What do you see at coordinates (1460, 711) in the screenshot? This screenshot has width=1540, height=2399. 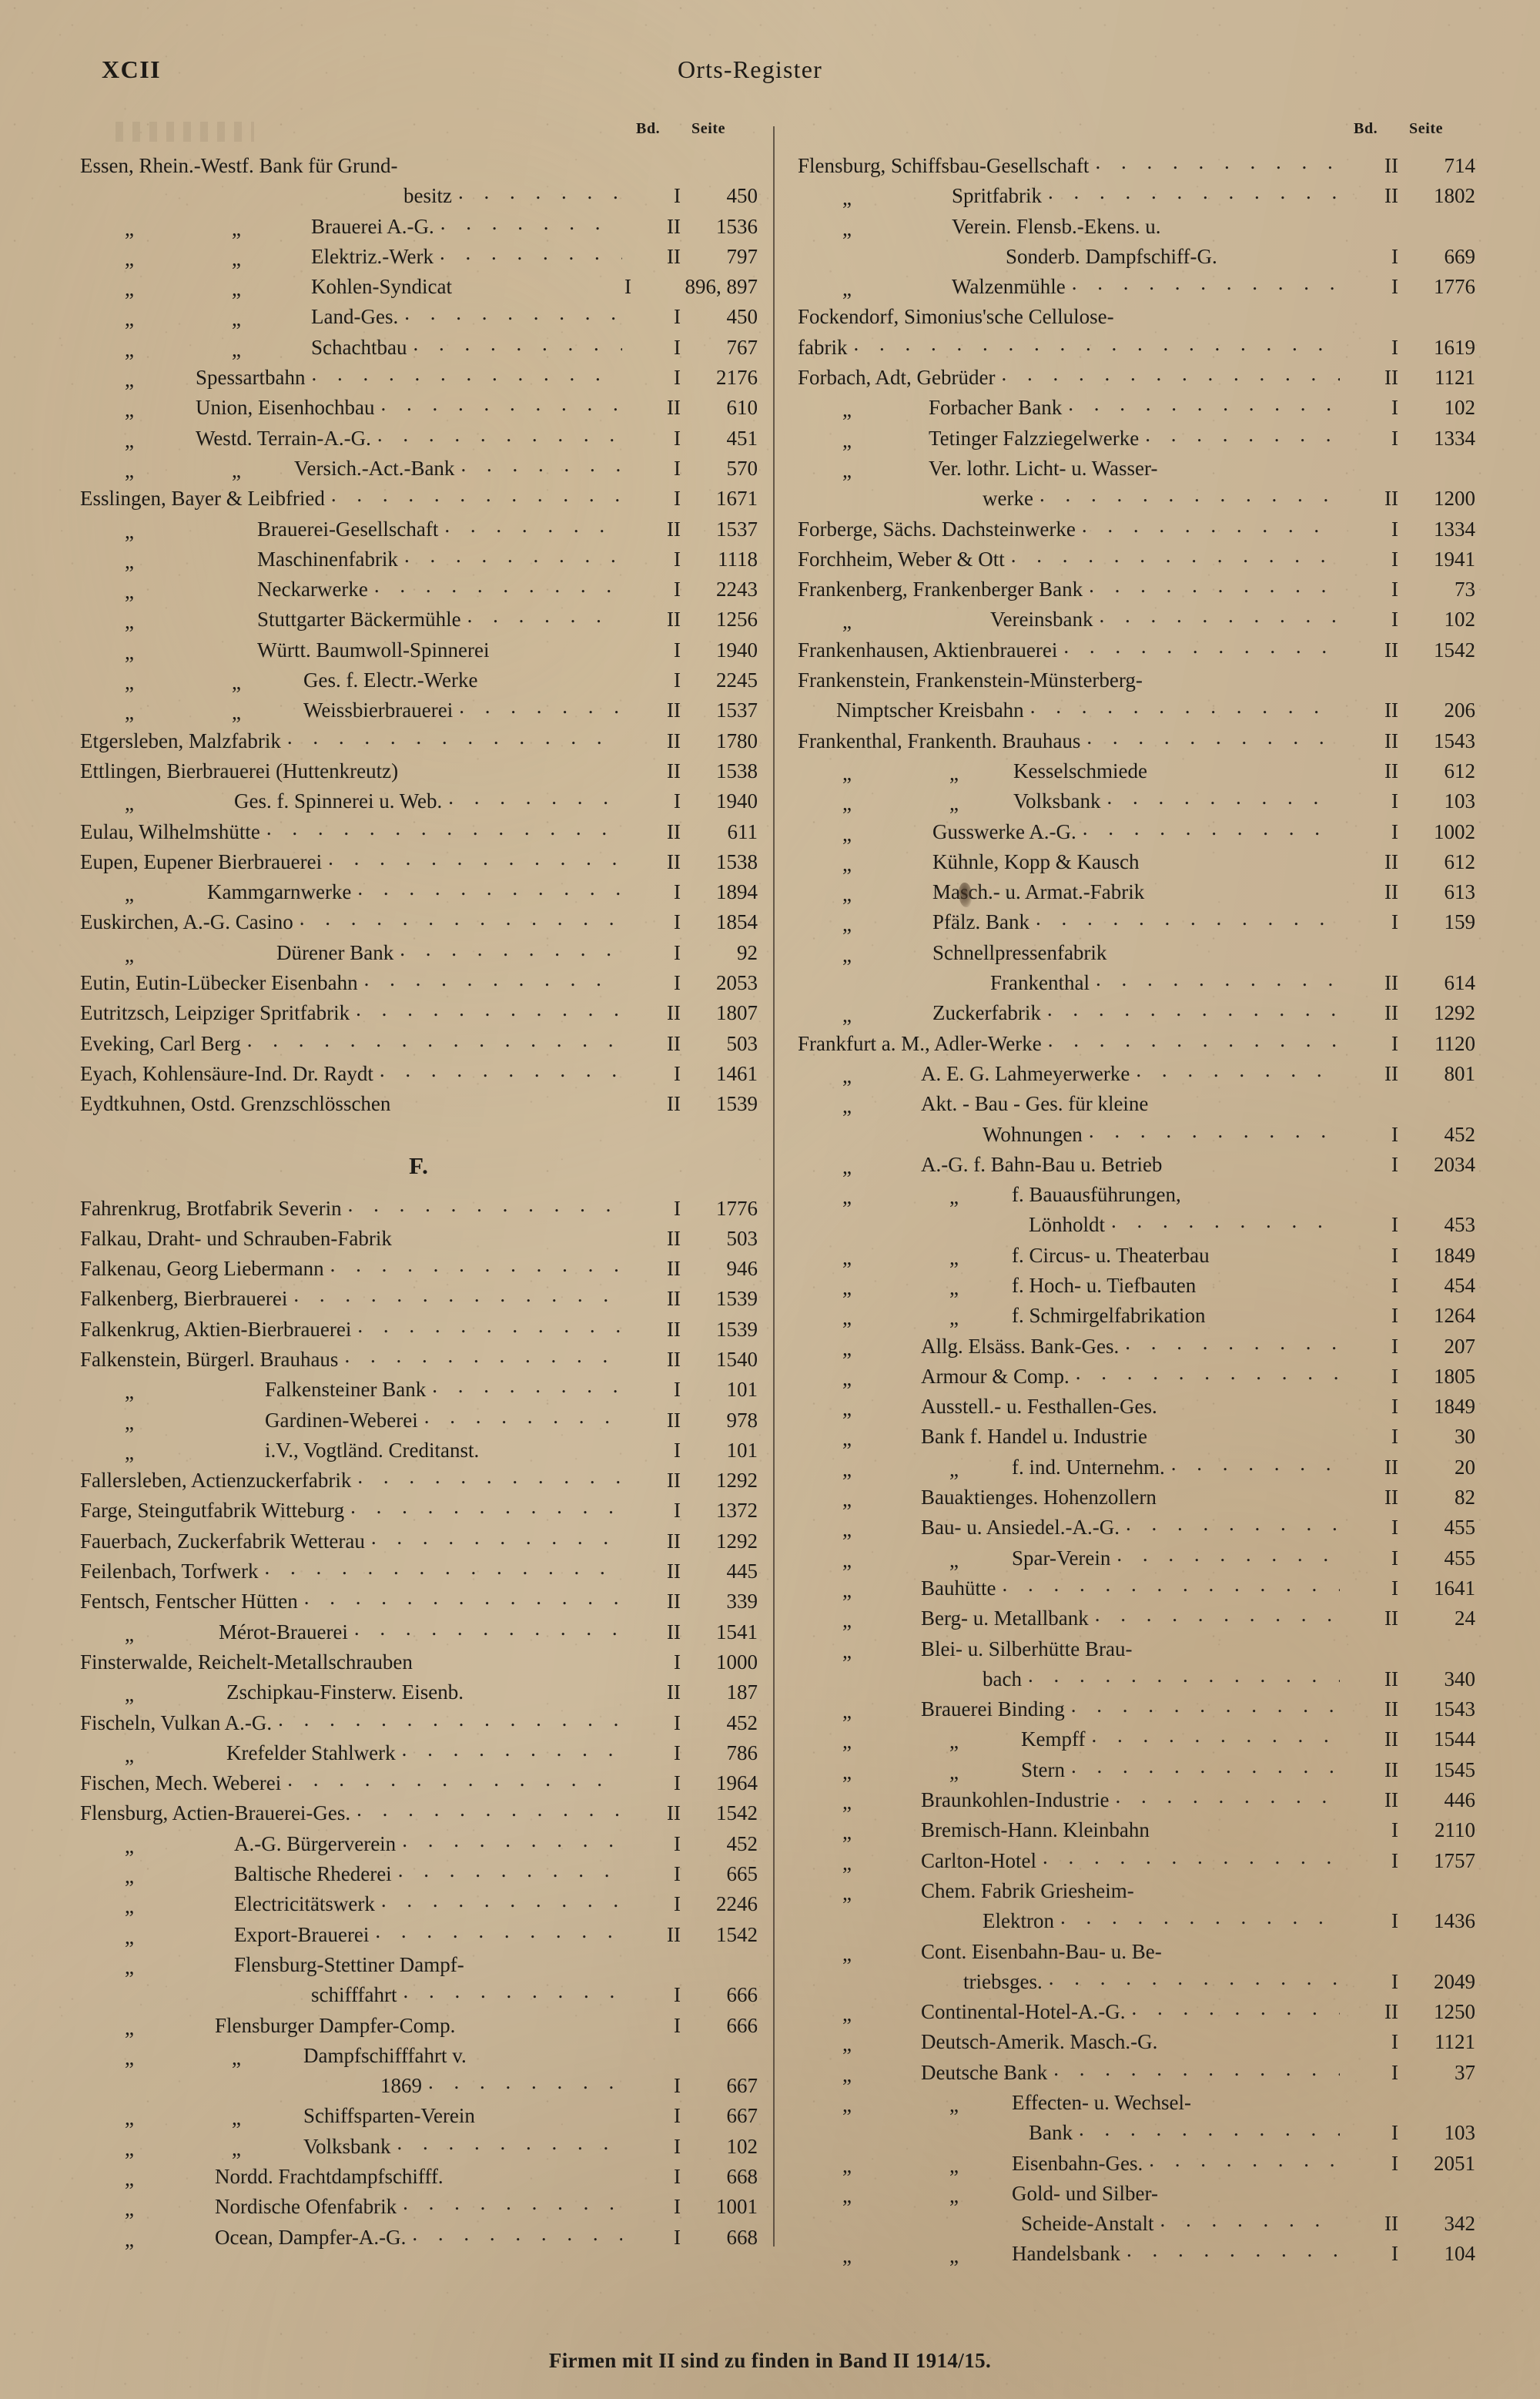 I see `page-number: 206` at bounding box center [1460, 711].